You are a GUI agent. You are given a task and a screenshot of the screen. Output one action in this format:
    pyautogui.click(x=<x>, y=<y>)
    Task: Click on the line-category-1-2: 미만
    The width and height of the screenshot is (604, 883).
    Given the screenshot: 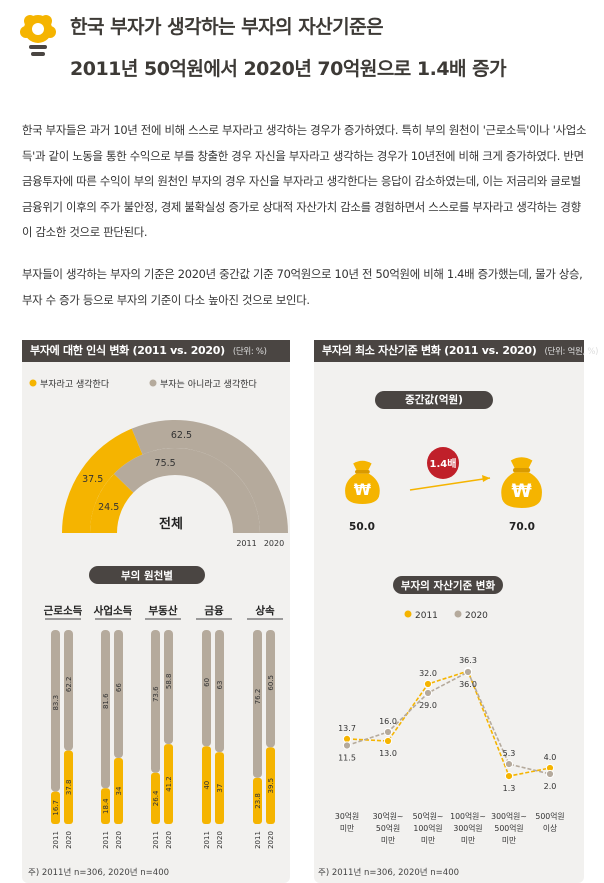 What is the action you would take?
    pyautogui.click(x=388, y=840)
    